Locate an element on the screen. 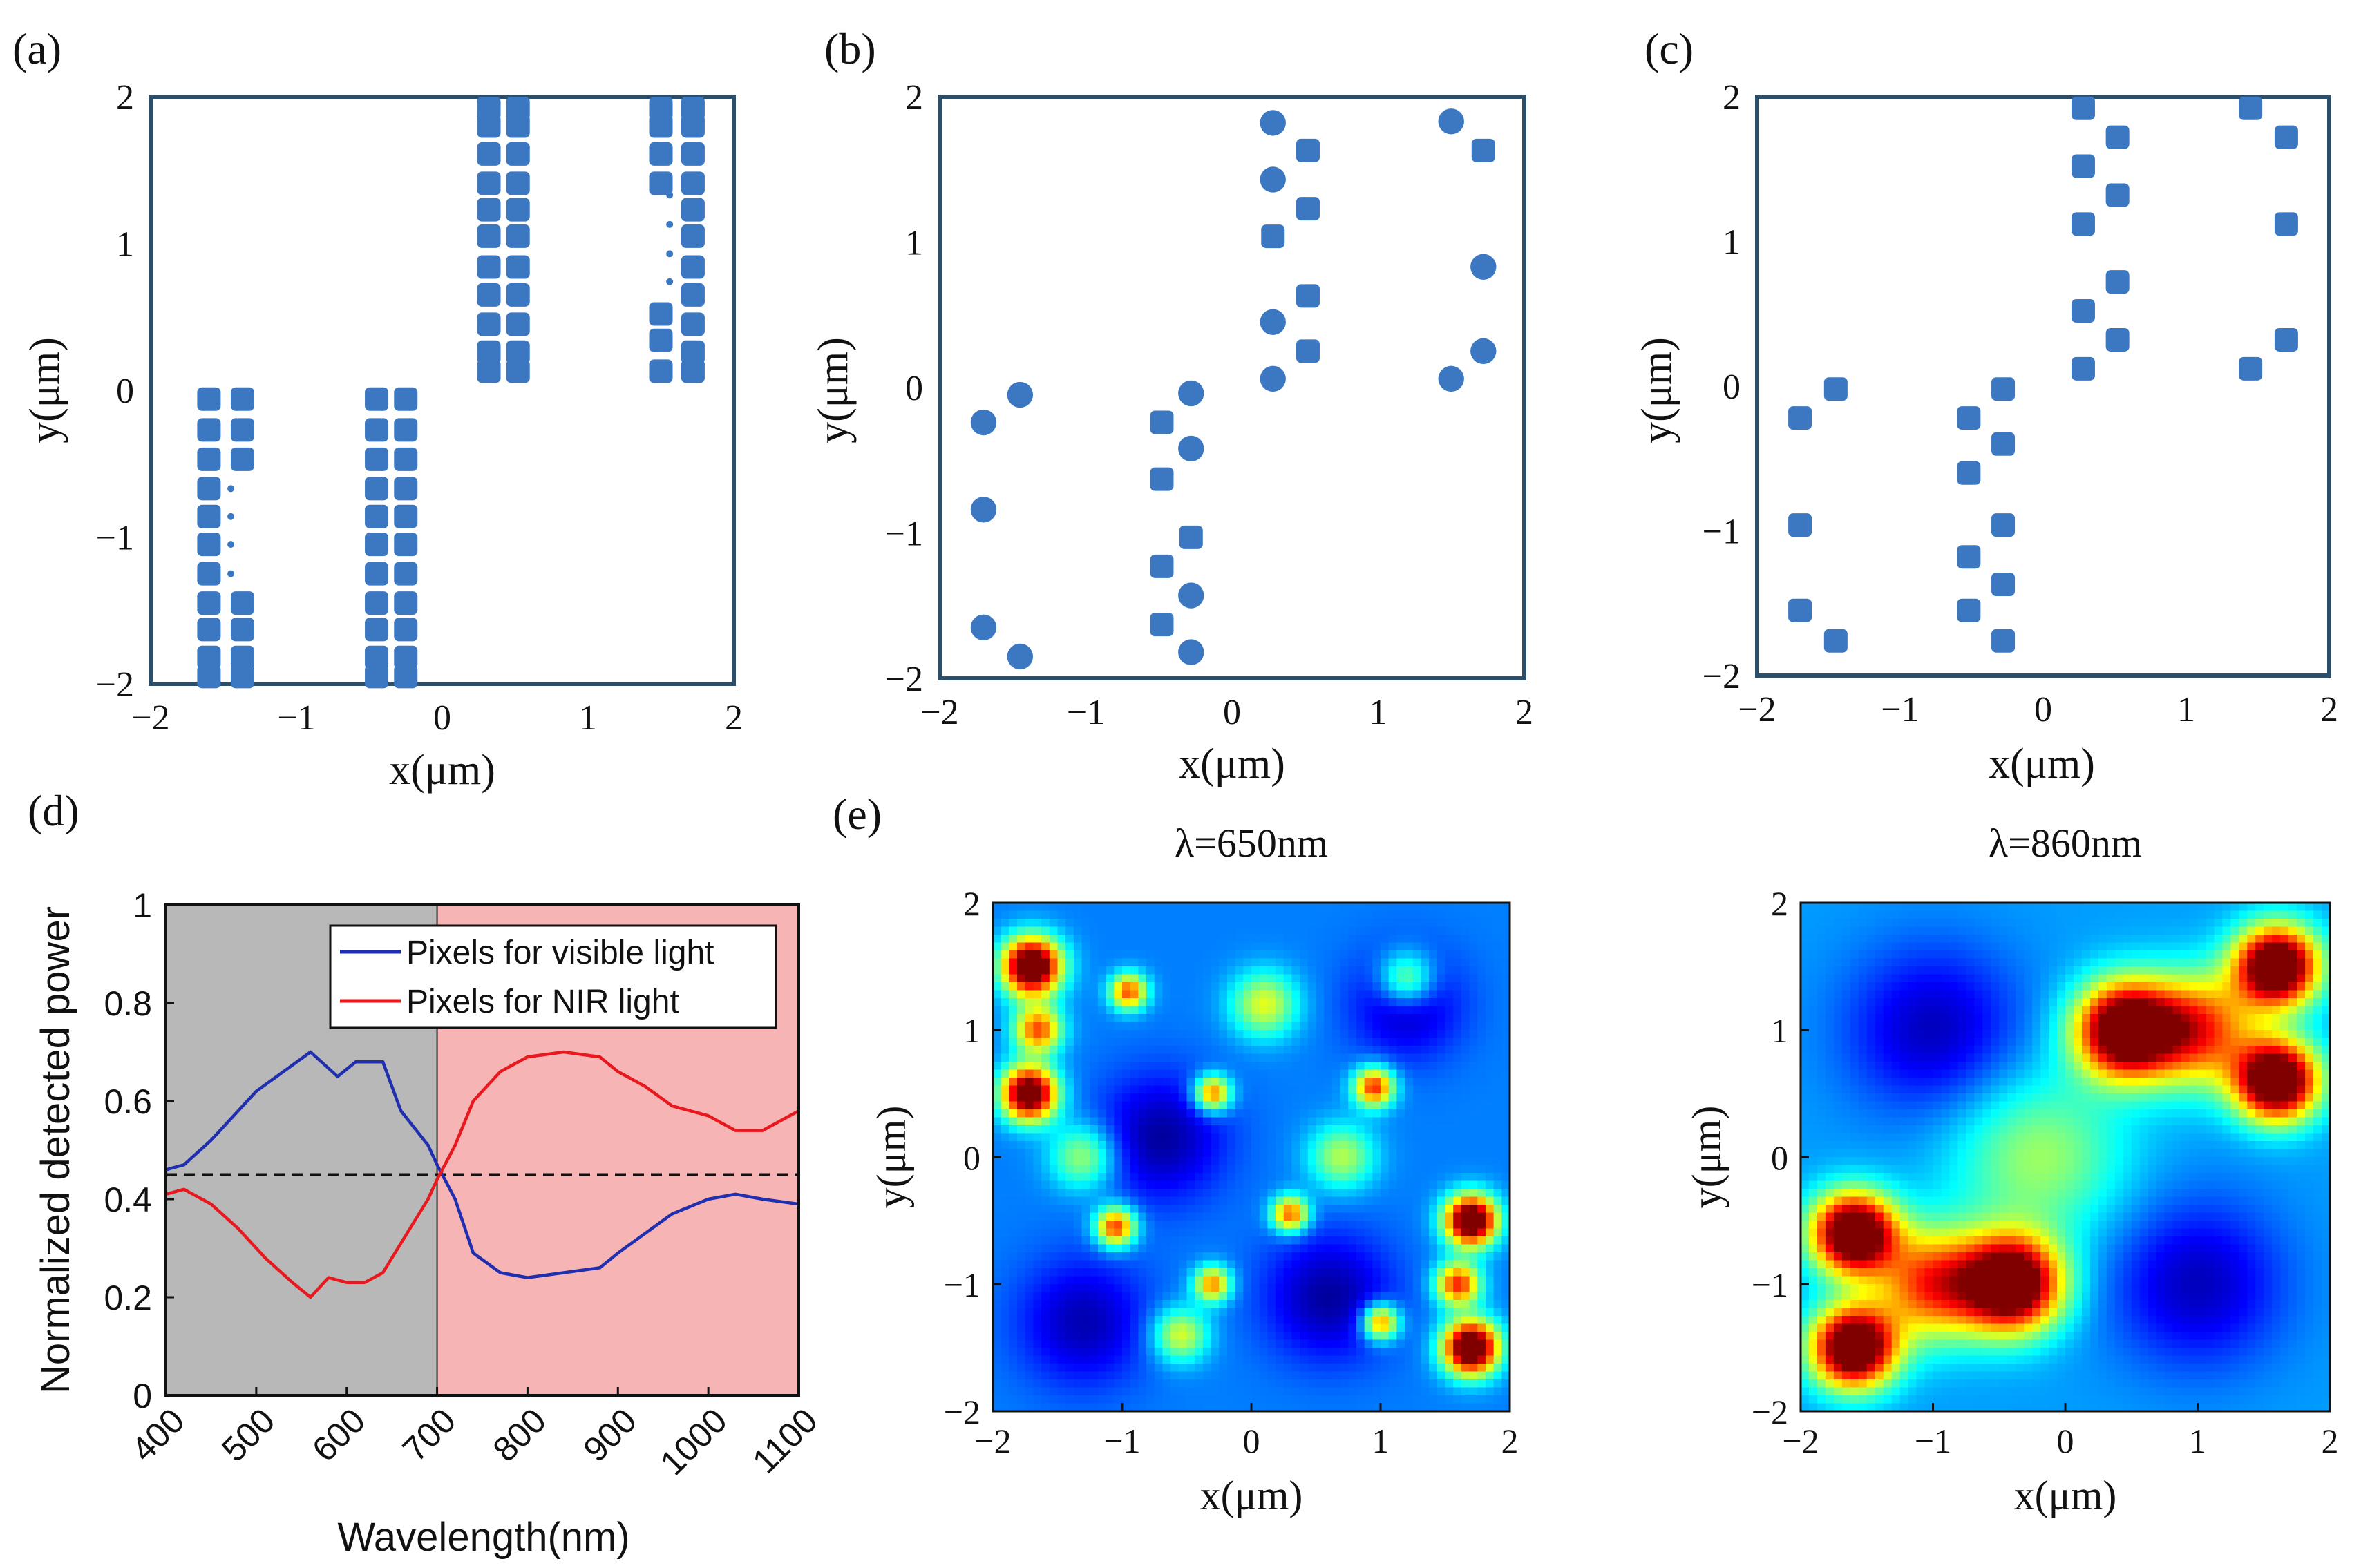 The width and height of the screenshot is (2370, 1568). x-tick-label: −1 is located at coordinates (296, 718).